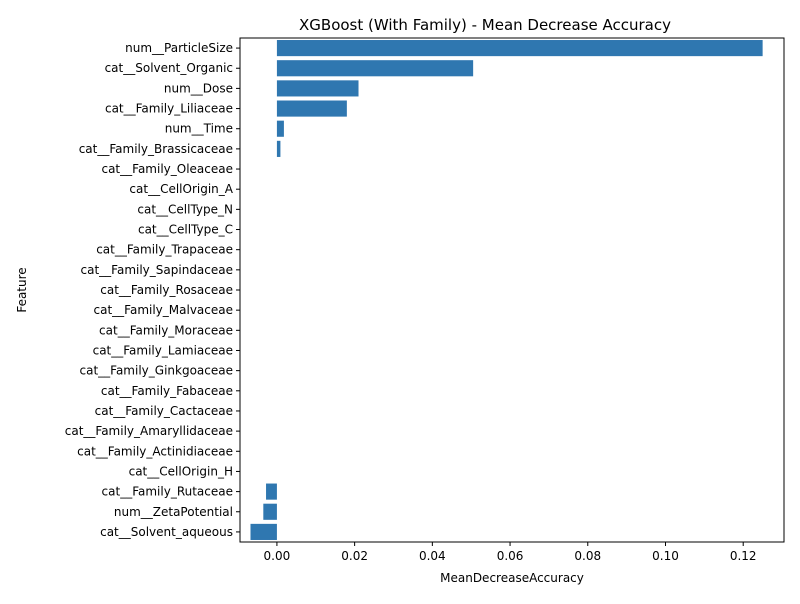 This screenshot has height=604, width=800. I want to click on x-tick-label: 0.10, so click(665, 556).